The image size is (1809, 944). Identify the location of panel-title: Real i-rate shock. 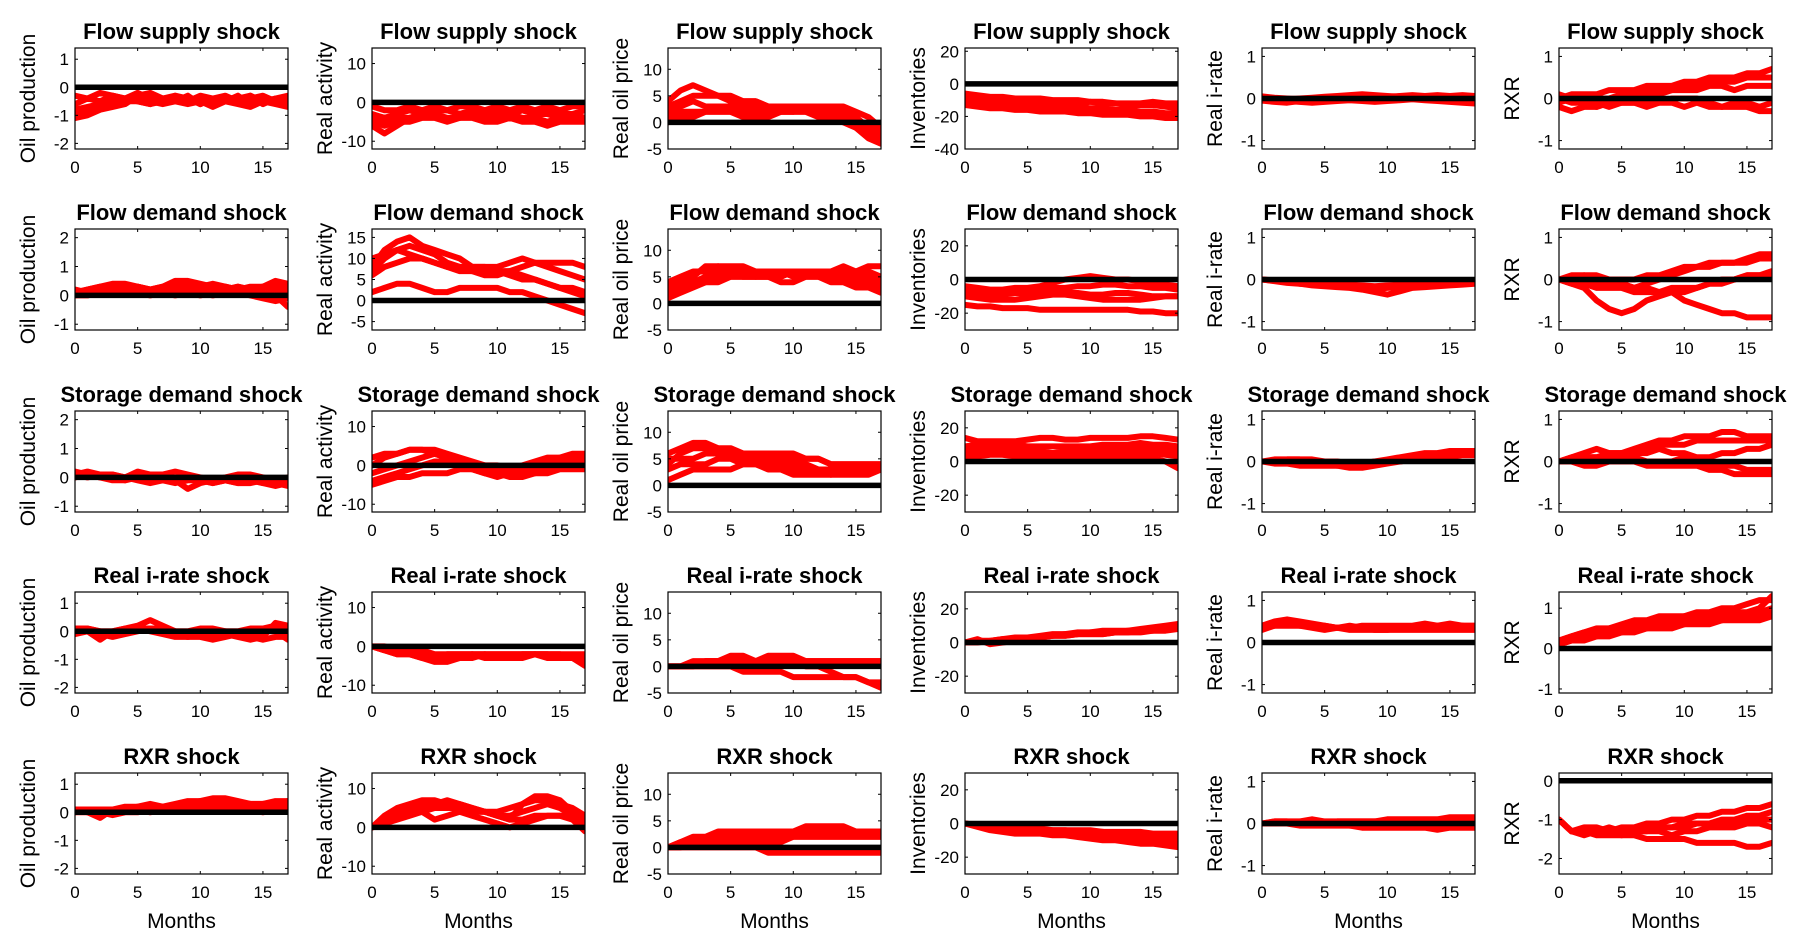
(1665, 575).